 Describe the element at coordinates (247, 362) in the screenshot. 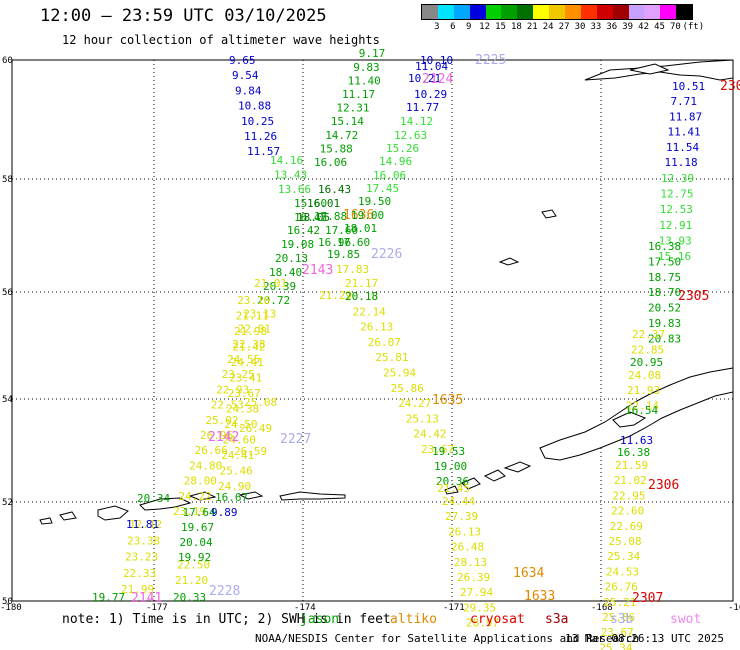

I see `wave-height-label: 24.41` at that location.